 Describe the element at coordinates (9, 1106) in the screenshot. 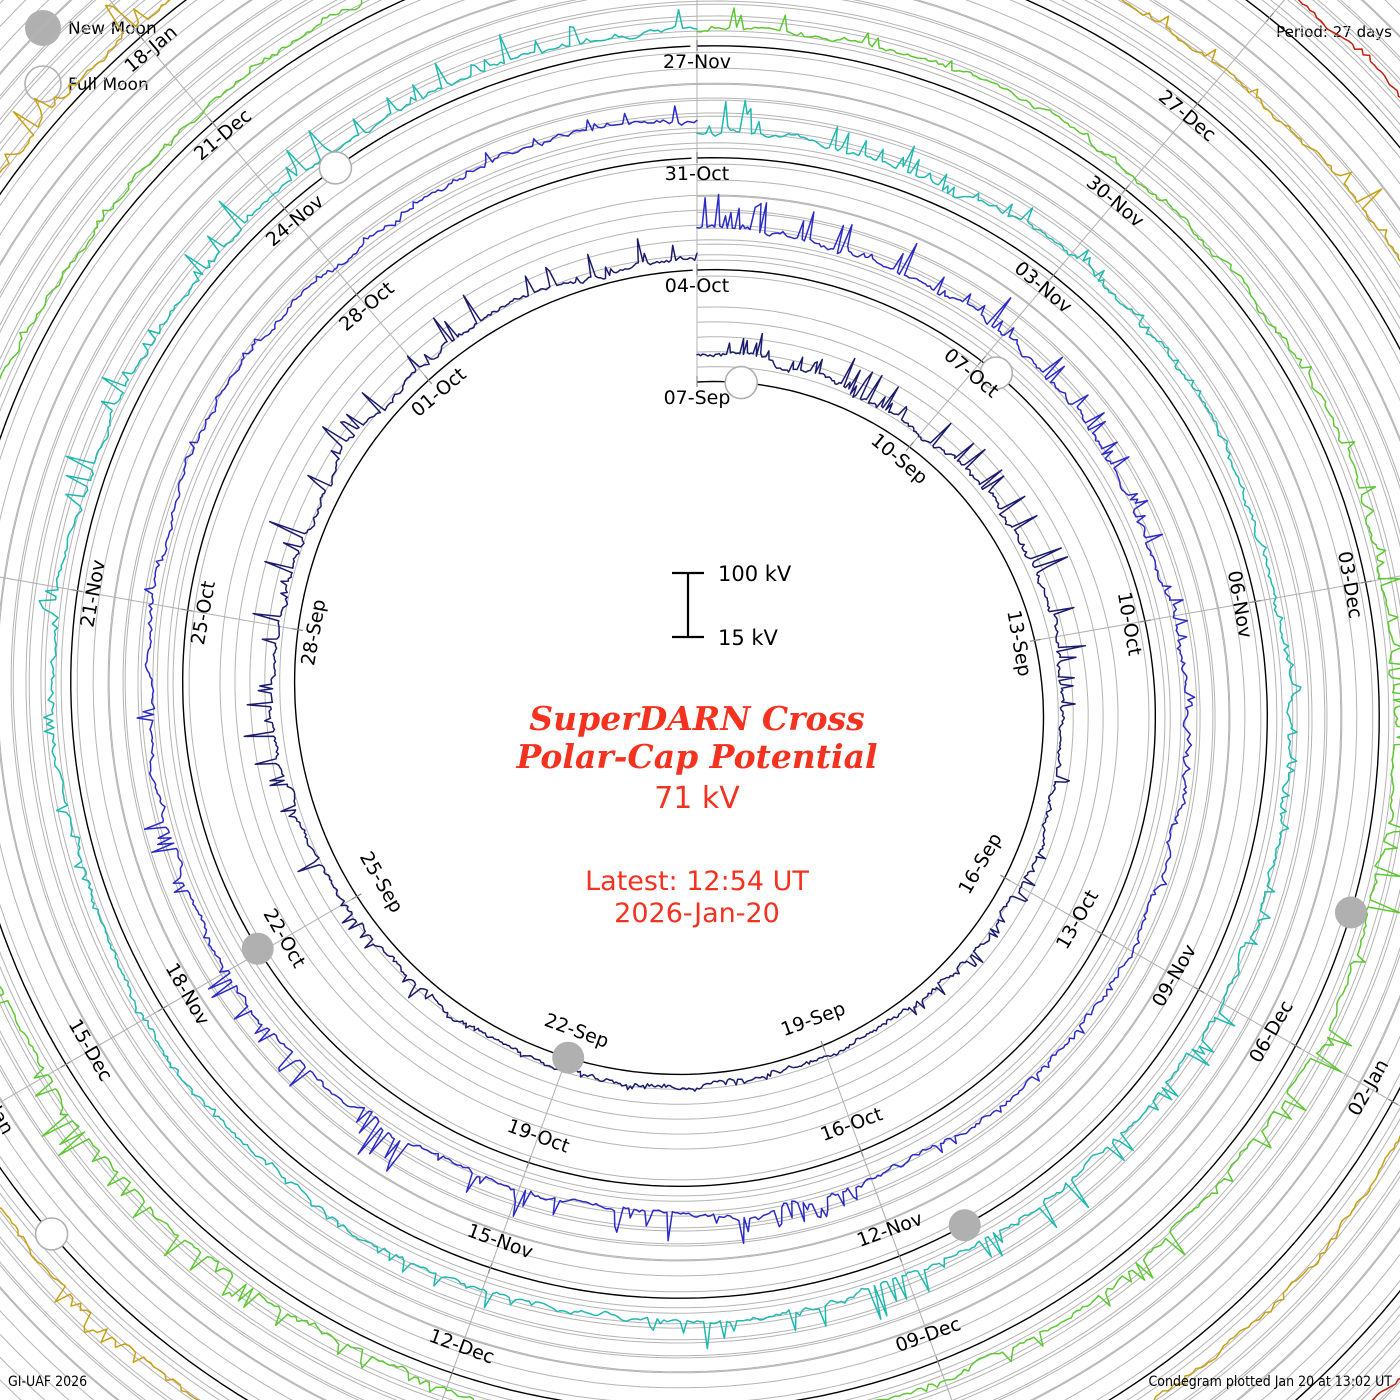

I see `date-tick-label: 11-Jan` at that location.